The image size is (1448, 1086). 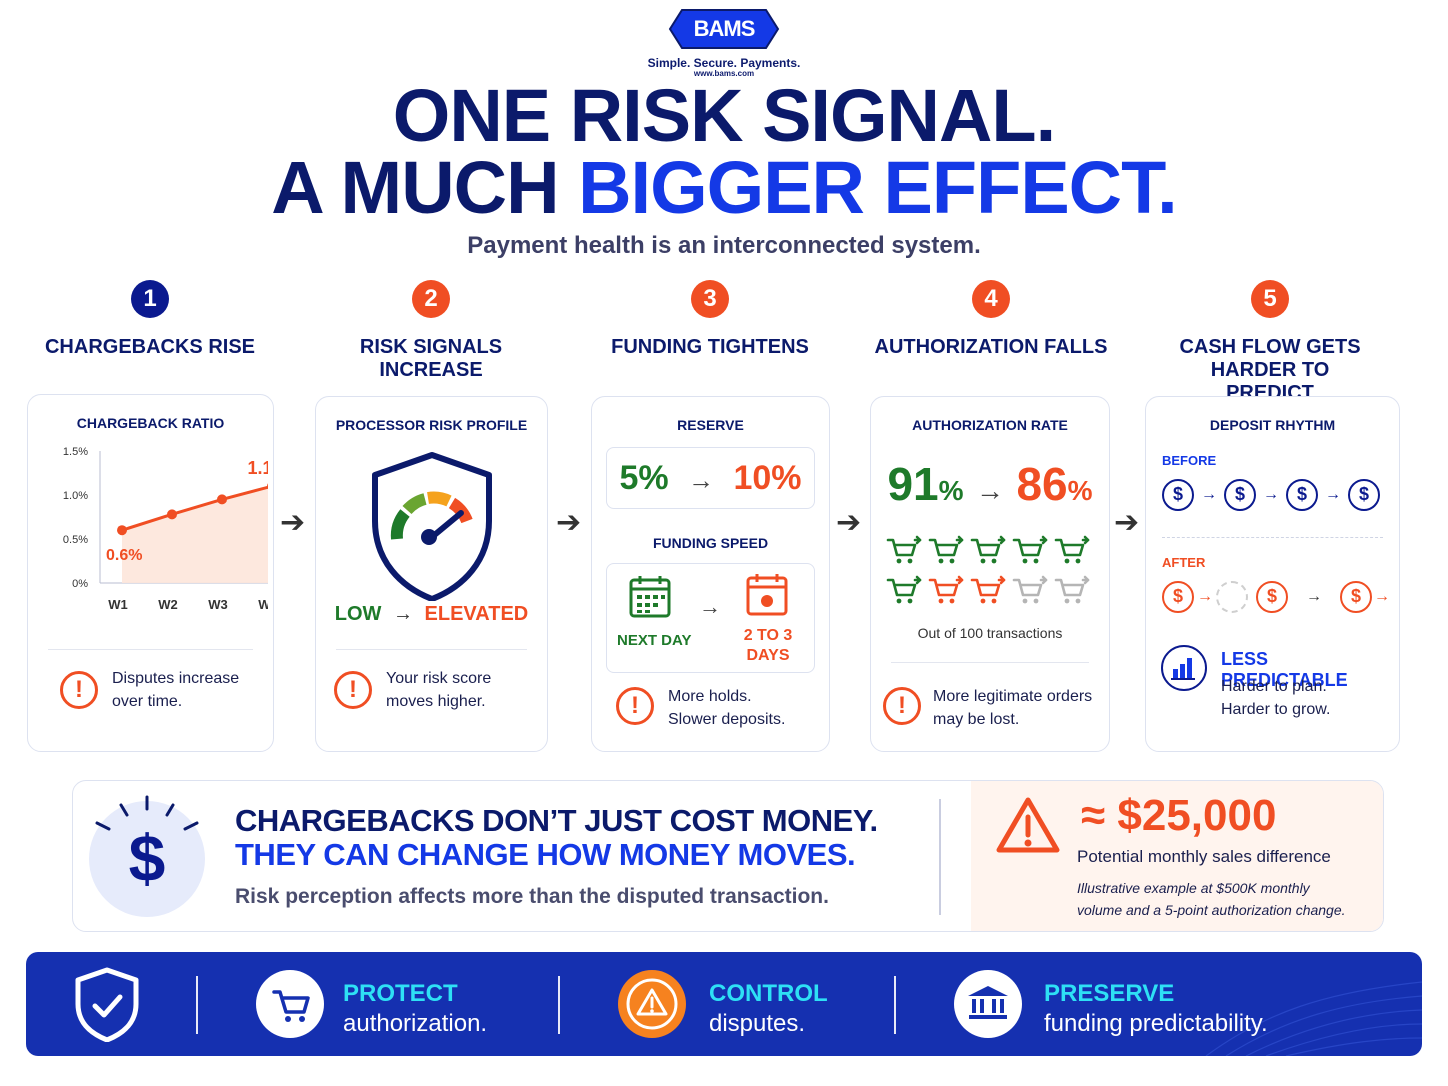 I want to click on logo-badge: BAMS, so click(x=724, y=29).